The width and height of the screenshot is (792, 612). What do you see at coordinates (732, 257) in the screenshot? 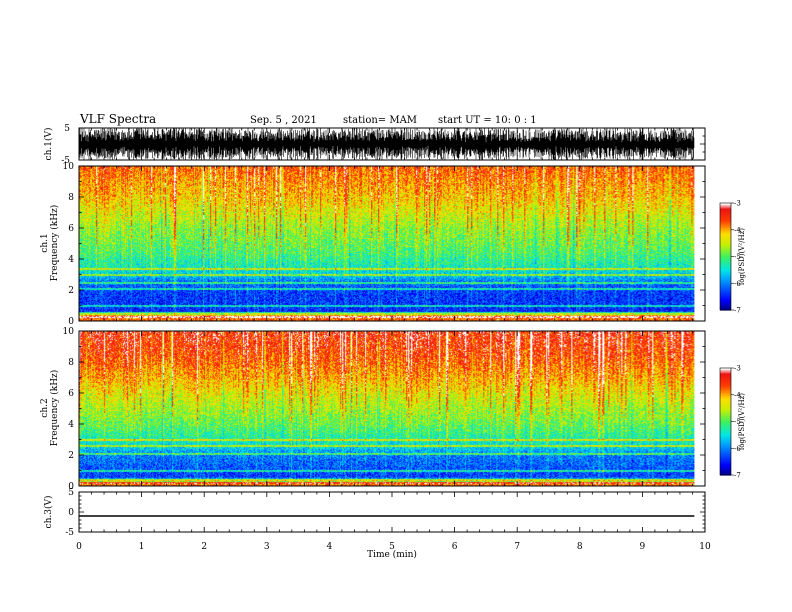
I see `ch1-colorbar: -3 -4 -5 -6 -7 log(PSD)(V²/Hz)` at bounding box center [732, 257].